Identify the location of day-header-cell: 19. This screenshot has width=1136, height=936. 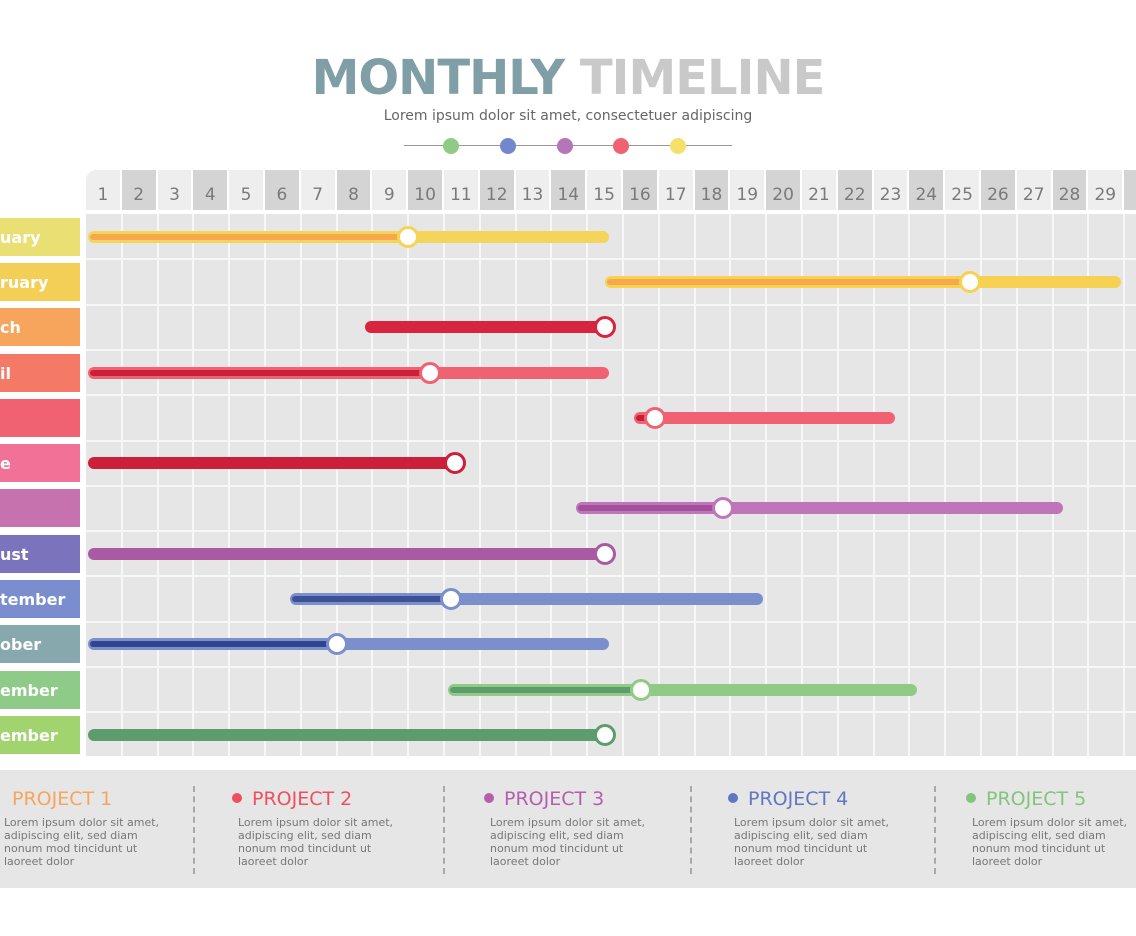
(747, 190).